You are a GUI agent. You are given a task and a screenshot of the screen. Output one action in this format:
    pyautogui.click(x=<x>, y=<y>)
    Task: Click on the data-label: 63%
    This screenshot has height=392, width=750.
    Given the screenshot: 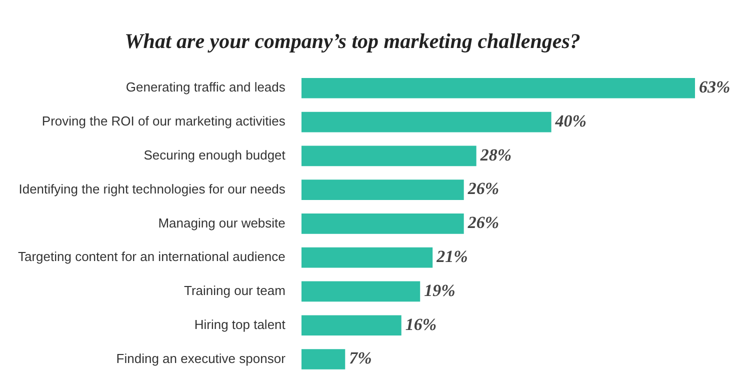 What is the action you would take?
    pyautogui.click(x=714, y=87)
    